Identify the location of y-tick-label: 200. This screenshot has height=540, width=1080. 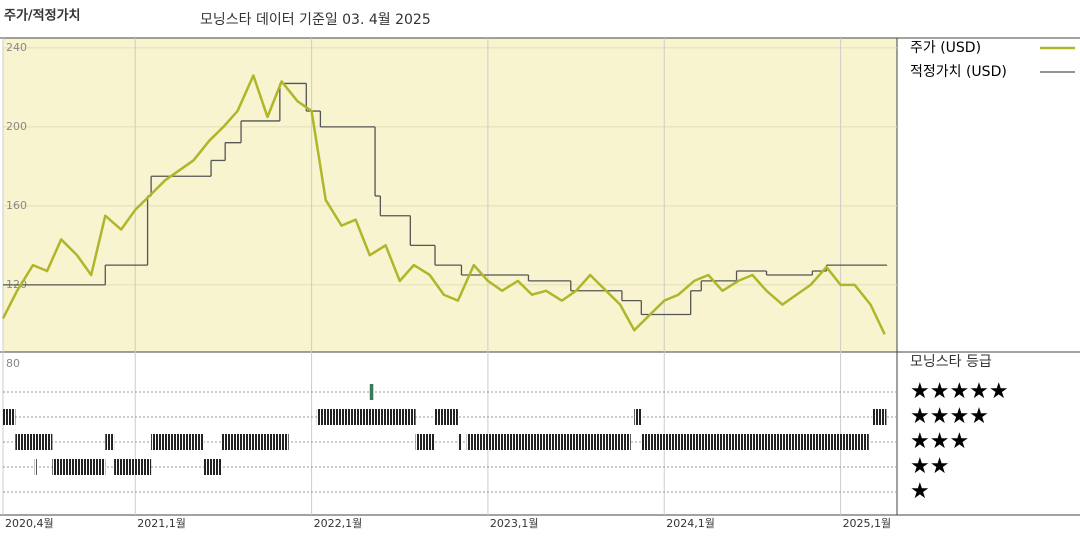
(16, 126).